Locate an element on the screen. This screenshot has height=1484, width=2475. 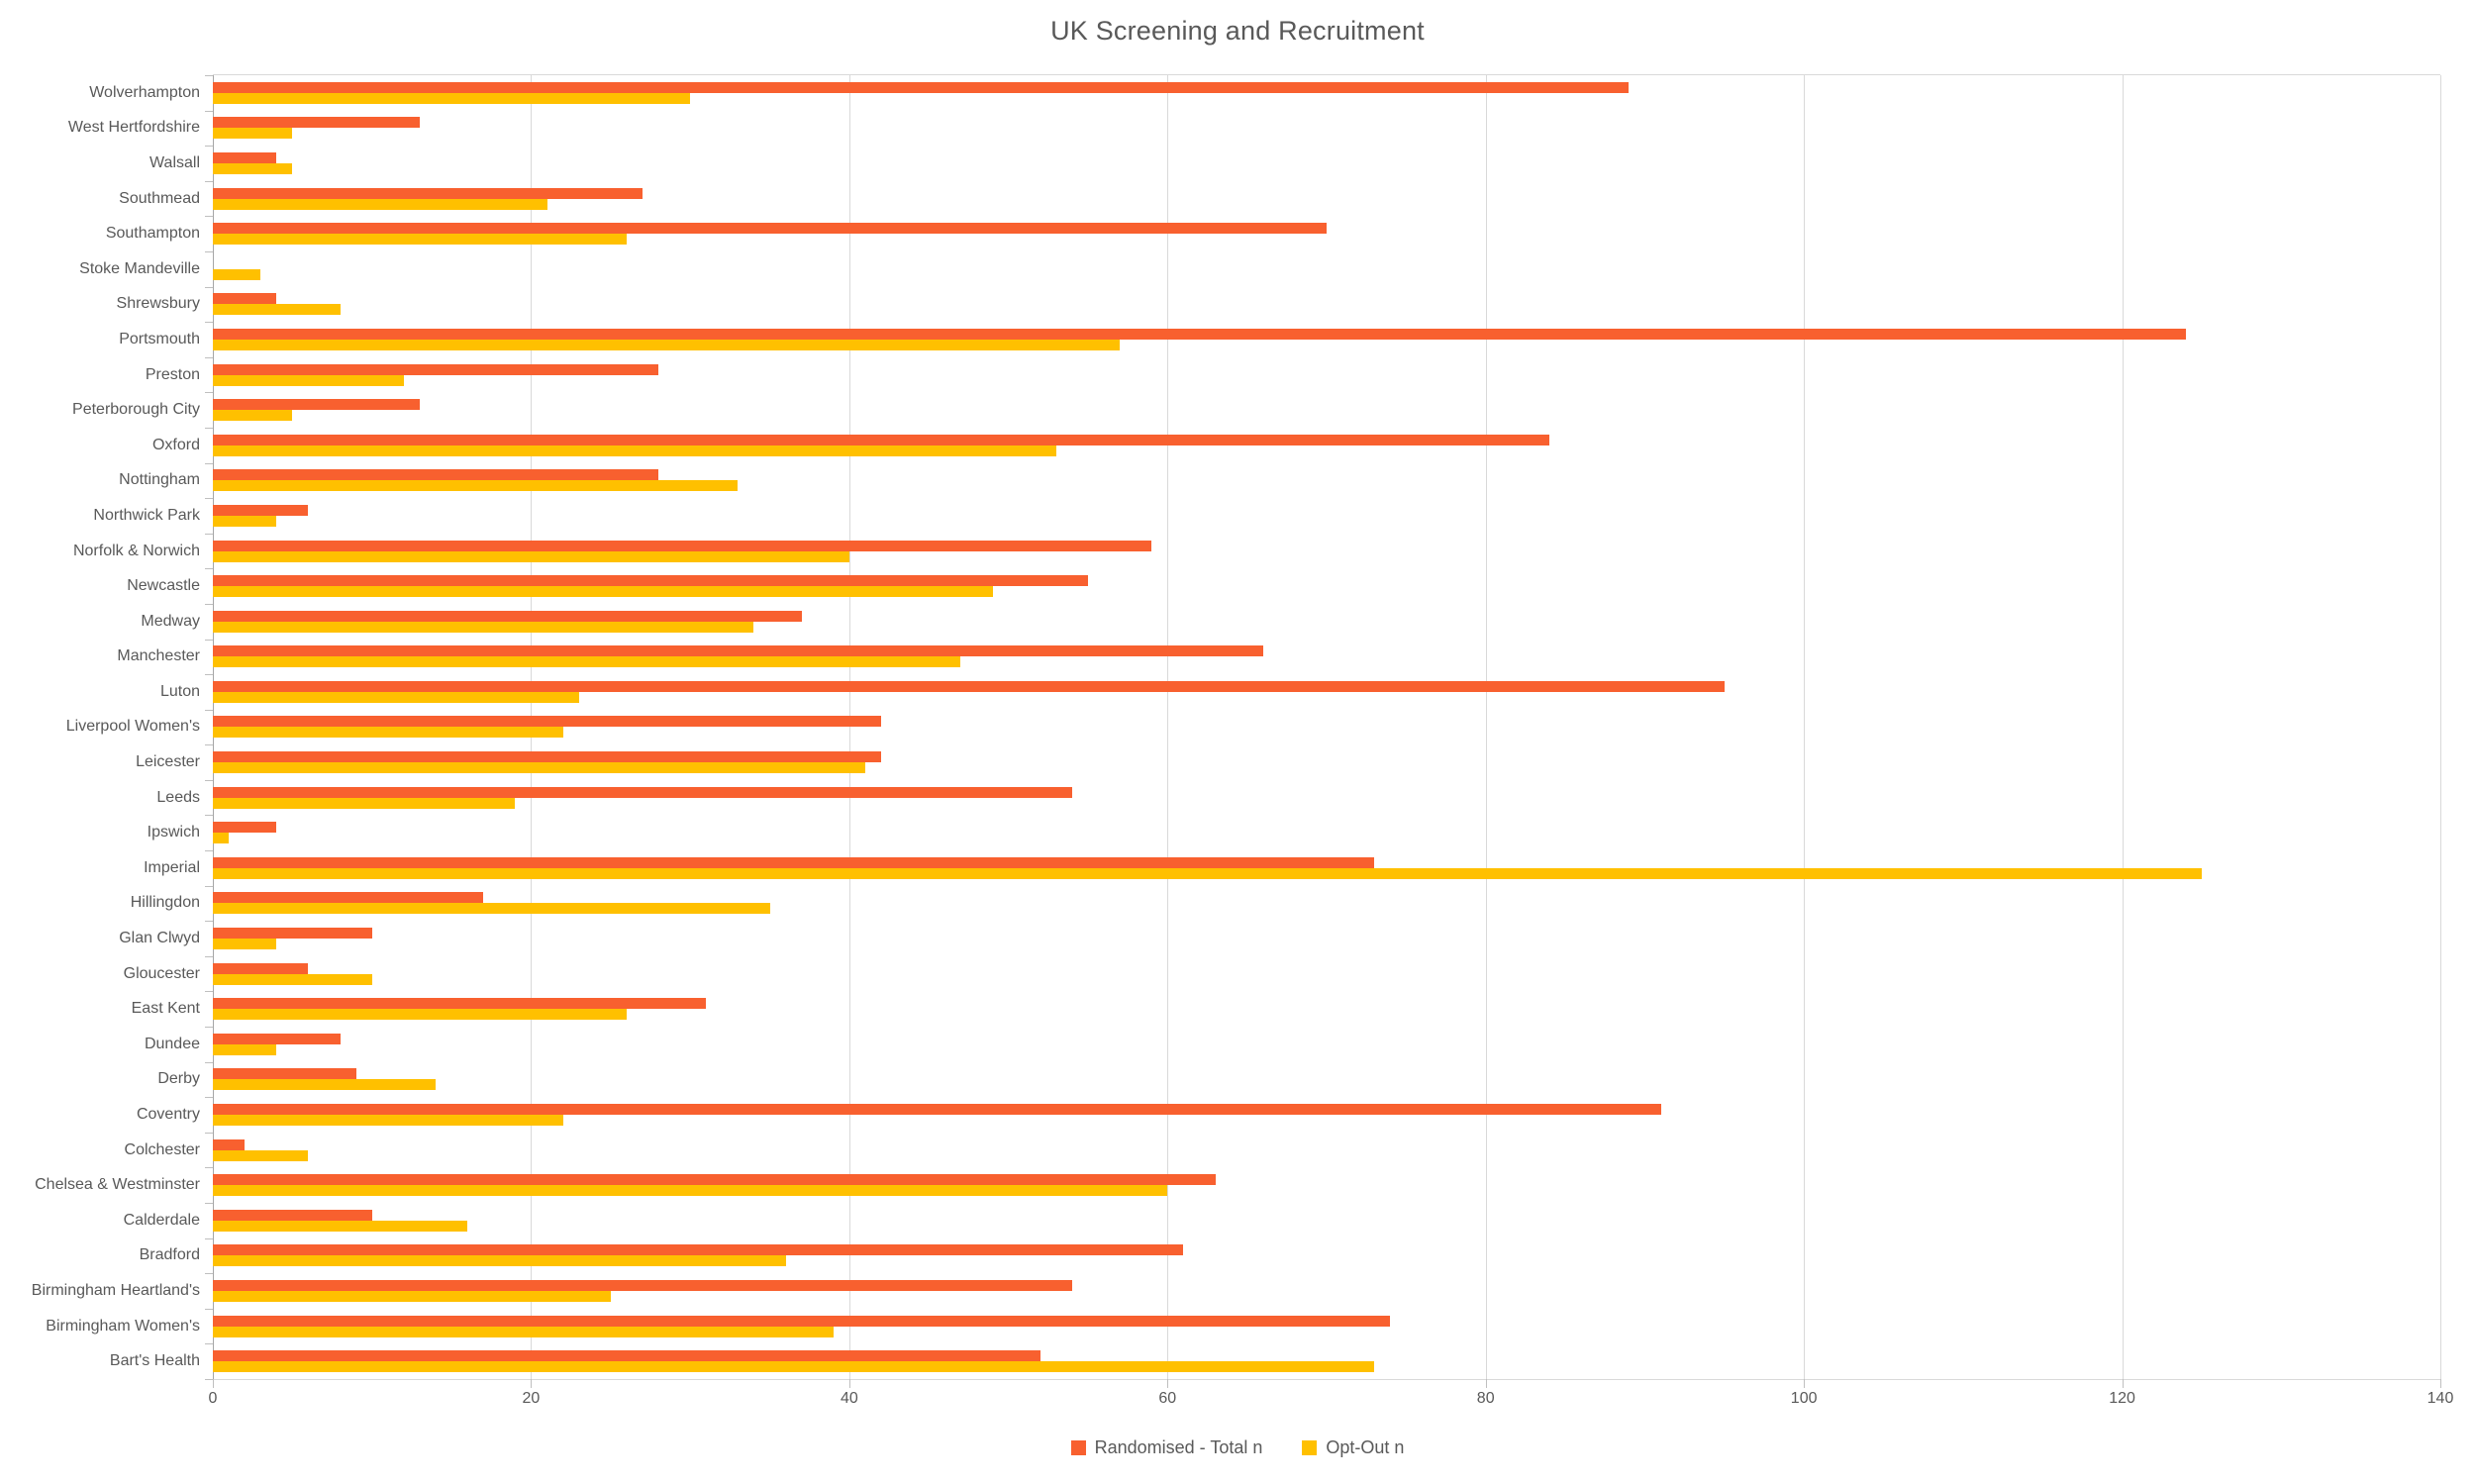
category-label: Newcastle is located at coordinates (163, 586).